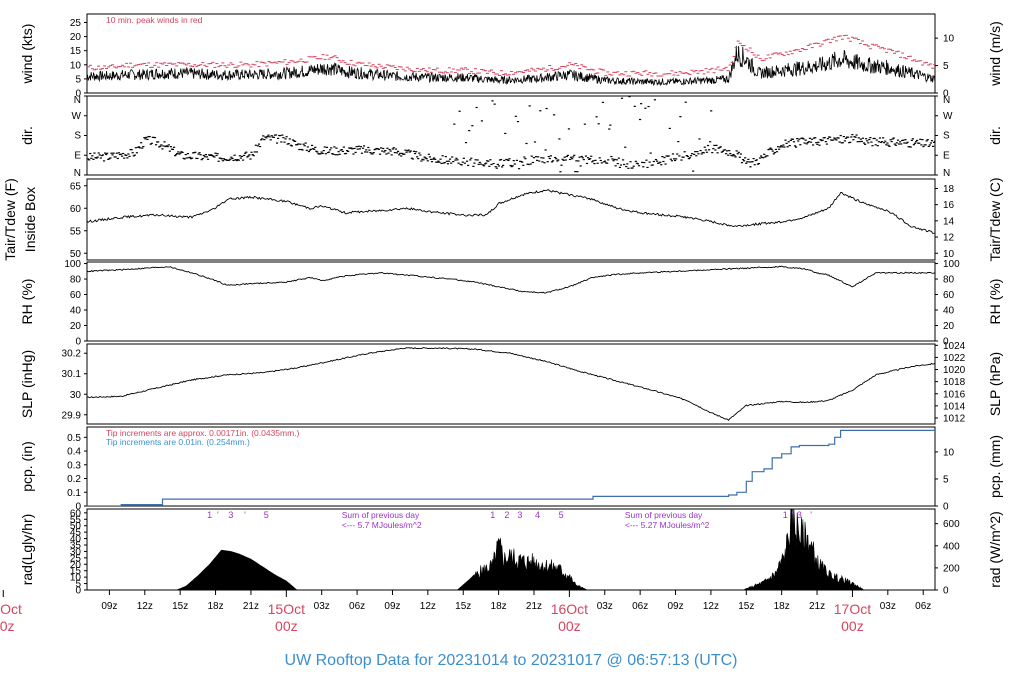 The image size is (1024, 700). What do you see at coordinates (72, 264) in the screenshot?
I see `y-tick-label-left: 100` at bounding box center [72, 264].